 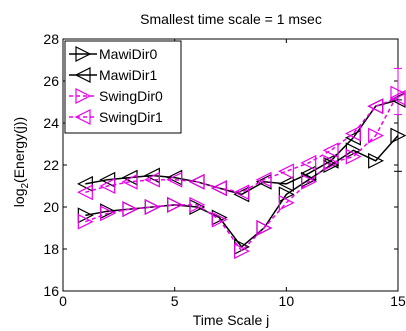 I want to click on legend-label: MawiDir1, so click(x=128, y=75).